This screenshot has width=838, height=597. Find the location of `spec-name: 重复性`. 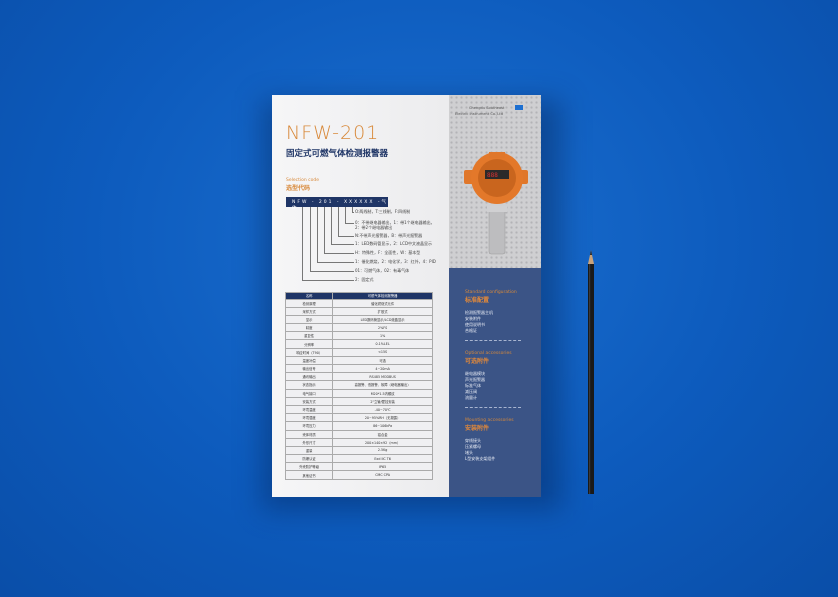

spec-name: 重复性 is located at coordinates (309, 336).